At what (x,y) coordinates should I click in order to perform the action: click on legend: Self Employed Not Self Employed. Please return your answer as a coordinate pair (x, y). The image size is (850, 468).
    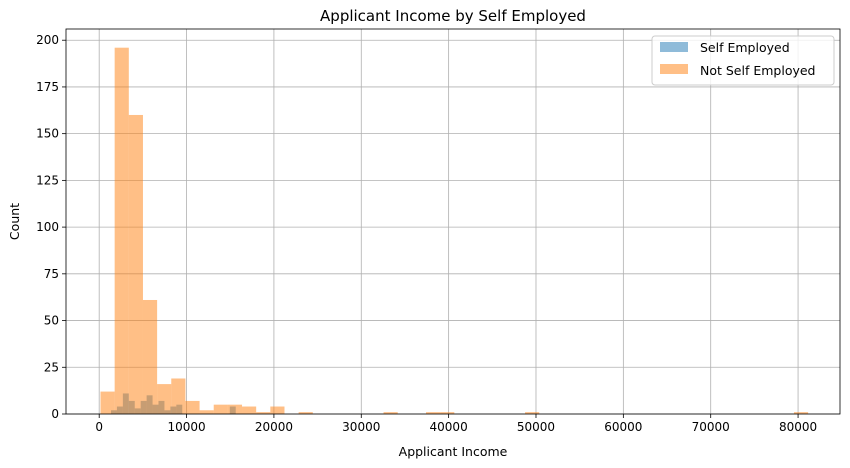
    Looking at the image, I should click on (743, 60).